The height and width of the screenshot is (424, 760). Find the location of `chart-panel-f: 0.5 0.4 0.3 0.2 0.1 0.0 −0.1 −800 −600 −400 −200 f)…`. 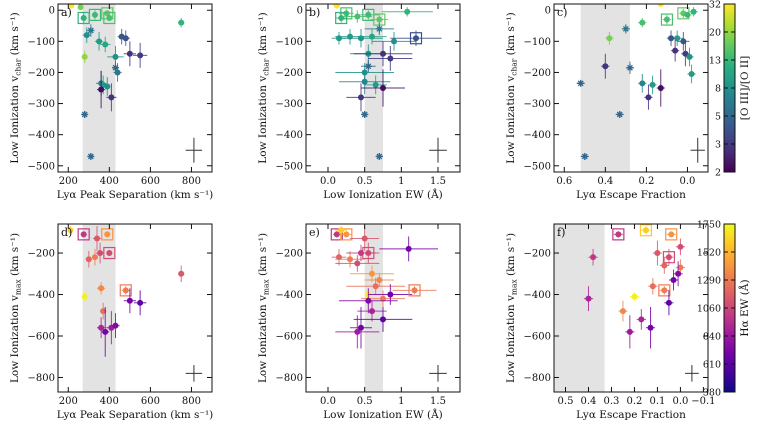

chart-panel-f: 0.5 0.4 0.3 0.2 0.1 0.0 −0.1 −800 −600 −400 −200 f)… is located at coordinates (610, 322).